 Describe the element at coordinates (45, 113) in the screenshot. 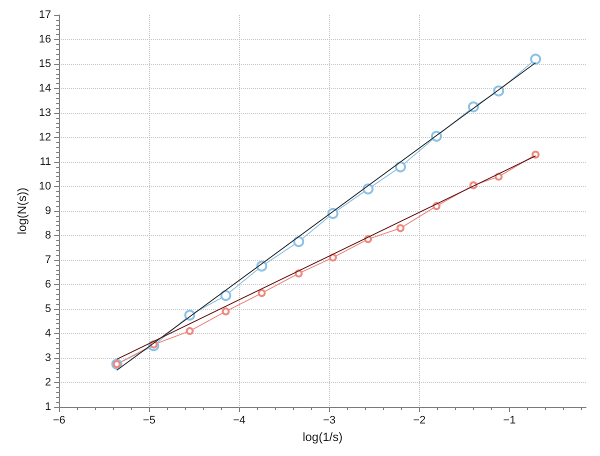

I see `y-tick-label: 13` at that location.